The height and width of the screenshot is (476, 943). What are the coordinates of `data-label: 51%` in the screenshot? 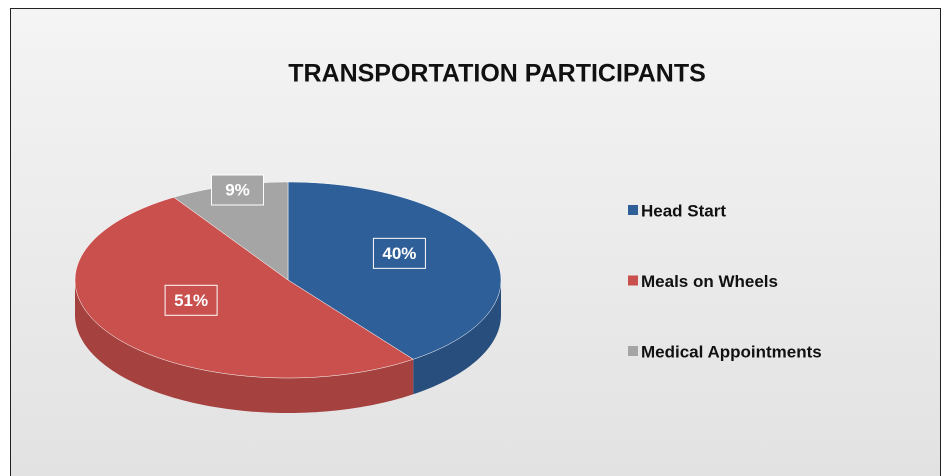 It's located at (191, 300).